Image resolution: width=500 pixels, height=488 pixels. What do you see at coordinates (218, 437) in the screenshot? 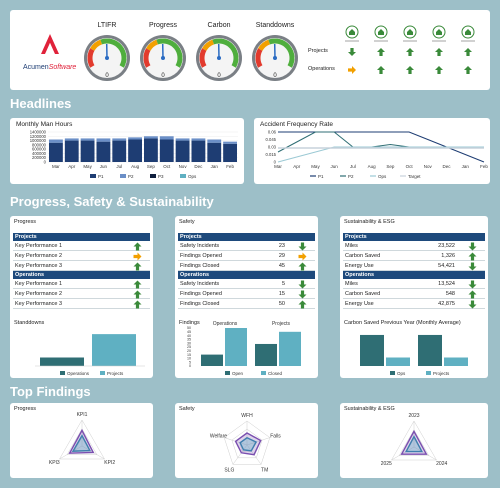
I see `radar-axis-label: Welfare` at bounding box center [218, 437].